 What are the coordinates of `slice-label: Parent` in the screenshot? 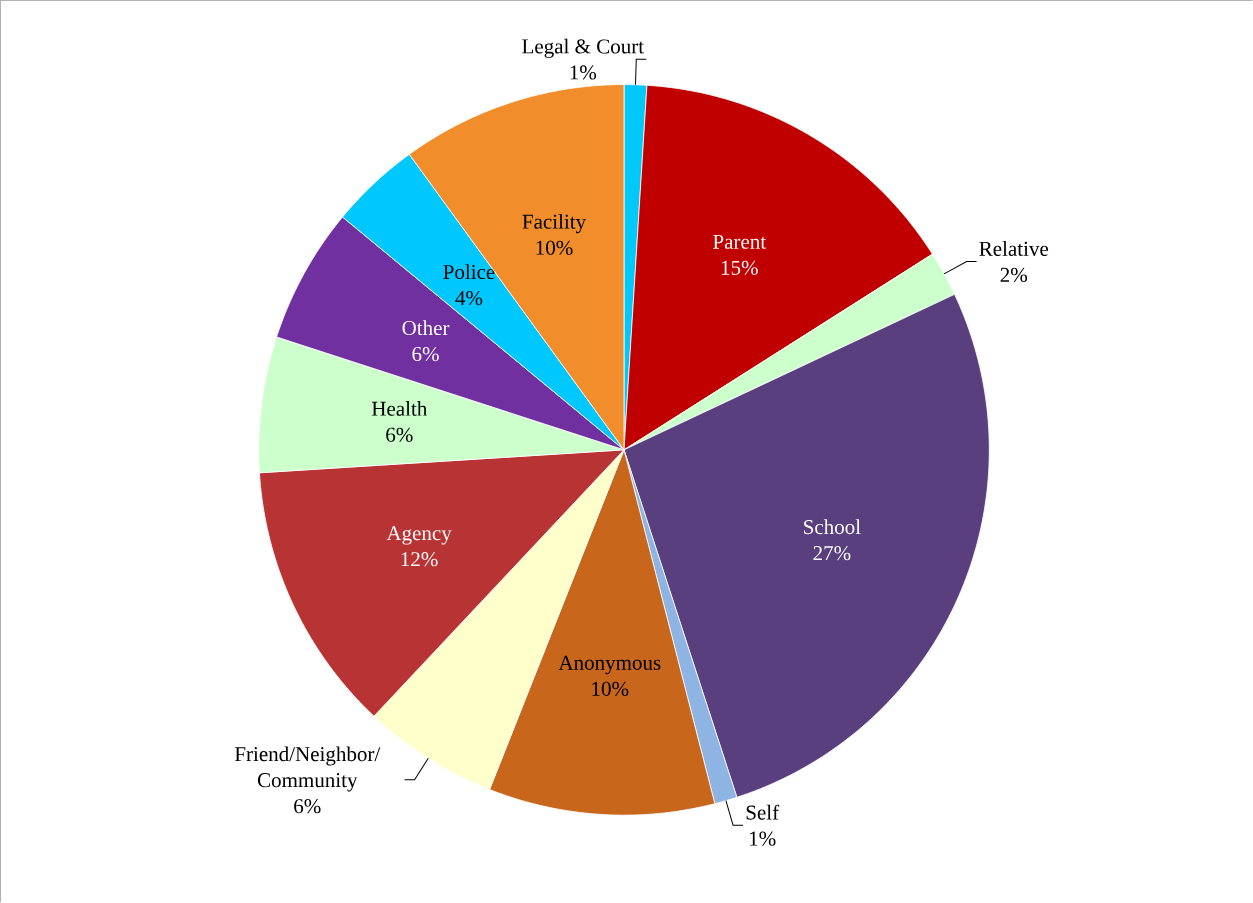 It's located at (740, 242).